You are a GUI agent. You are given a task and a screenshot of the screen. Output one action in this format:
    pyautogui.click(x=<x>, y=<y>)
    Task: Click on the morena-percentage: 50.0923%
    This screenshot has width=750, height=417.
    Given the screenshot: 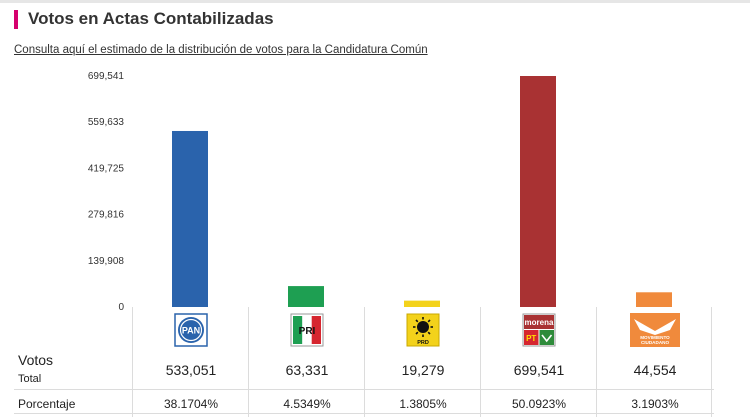 What is the action you would take?
    pyautogui.click(x=539, y=404)
    